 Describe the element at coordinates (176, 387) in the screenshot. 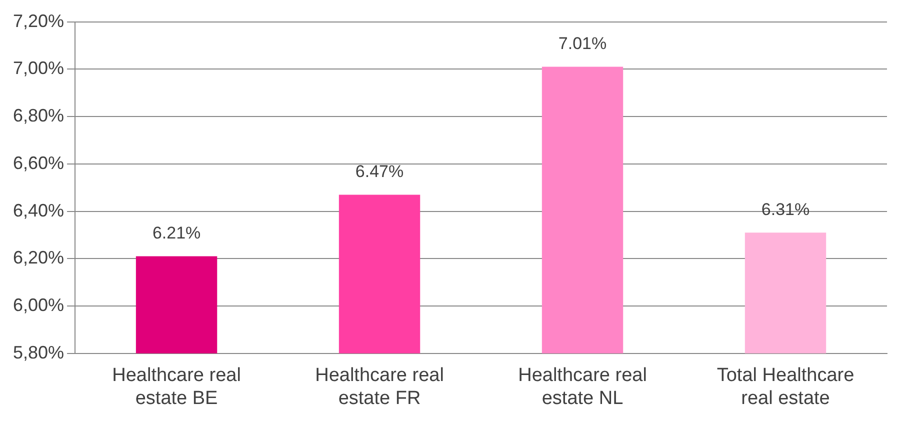

I see `x-tick-label: Healthcare real estate BE` at that location.